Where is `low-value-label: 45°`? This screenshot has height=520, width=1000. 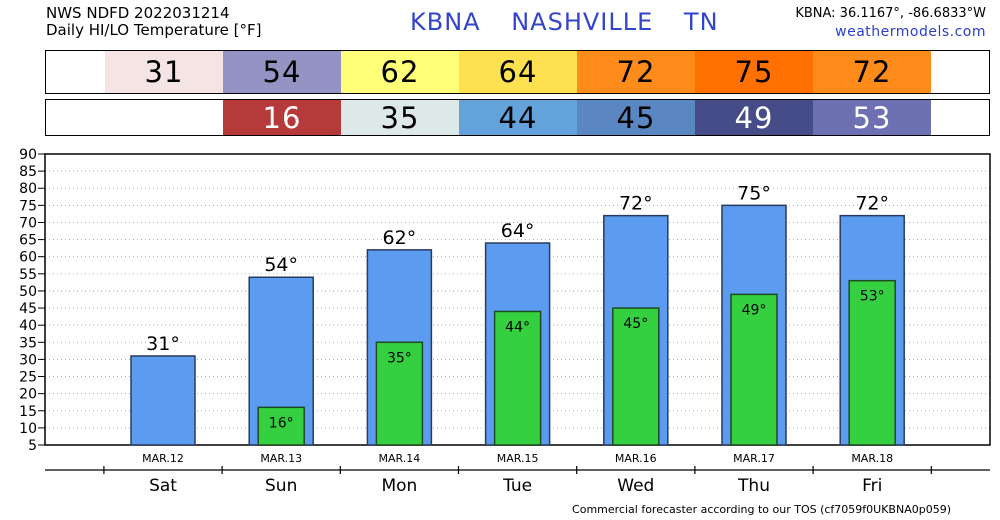
low-value-label: 45° is located at coordinates (635, 324).